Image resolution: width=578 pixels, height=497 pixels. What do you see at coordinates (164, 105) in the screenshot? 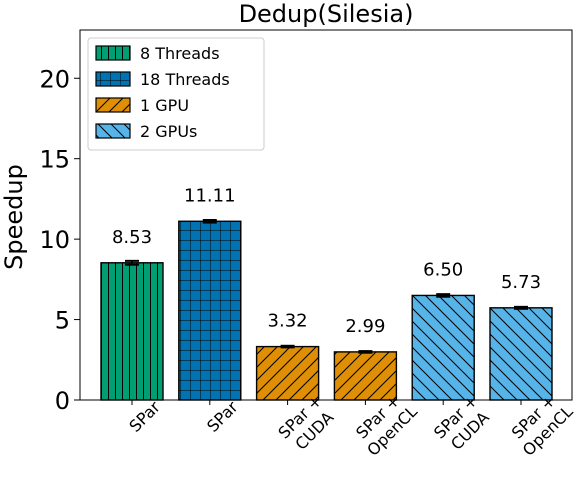
I see `legend-label: 1 GPU` at bounding box center [164, 105].